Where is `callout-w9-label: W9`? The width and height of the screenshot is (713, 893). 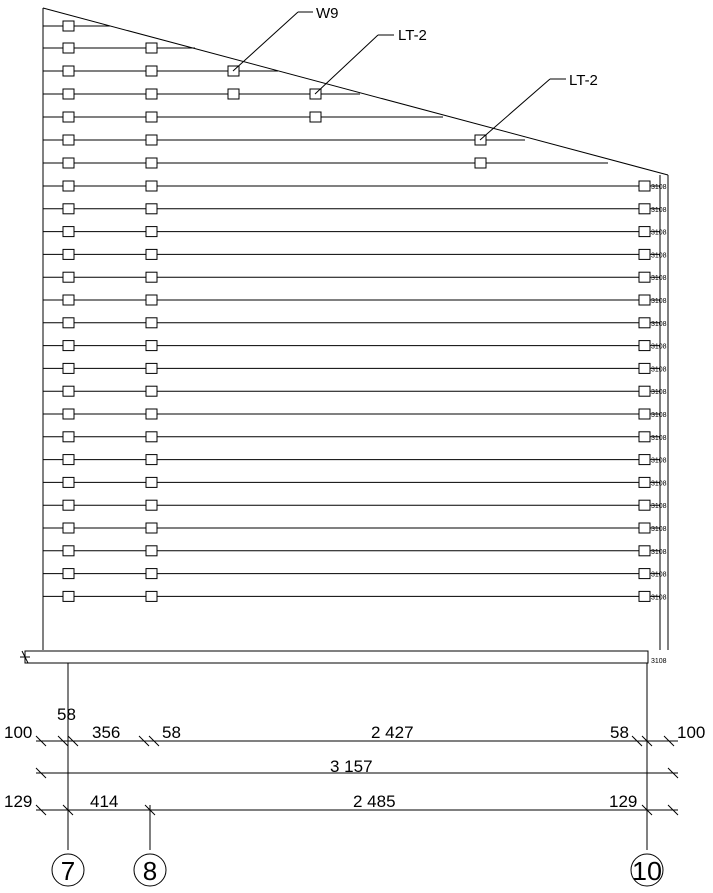 callout-w9-label: W9 is located at coordinates (327, 13).